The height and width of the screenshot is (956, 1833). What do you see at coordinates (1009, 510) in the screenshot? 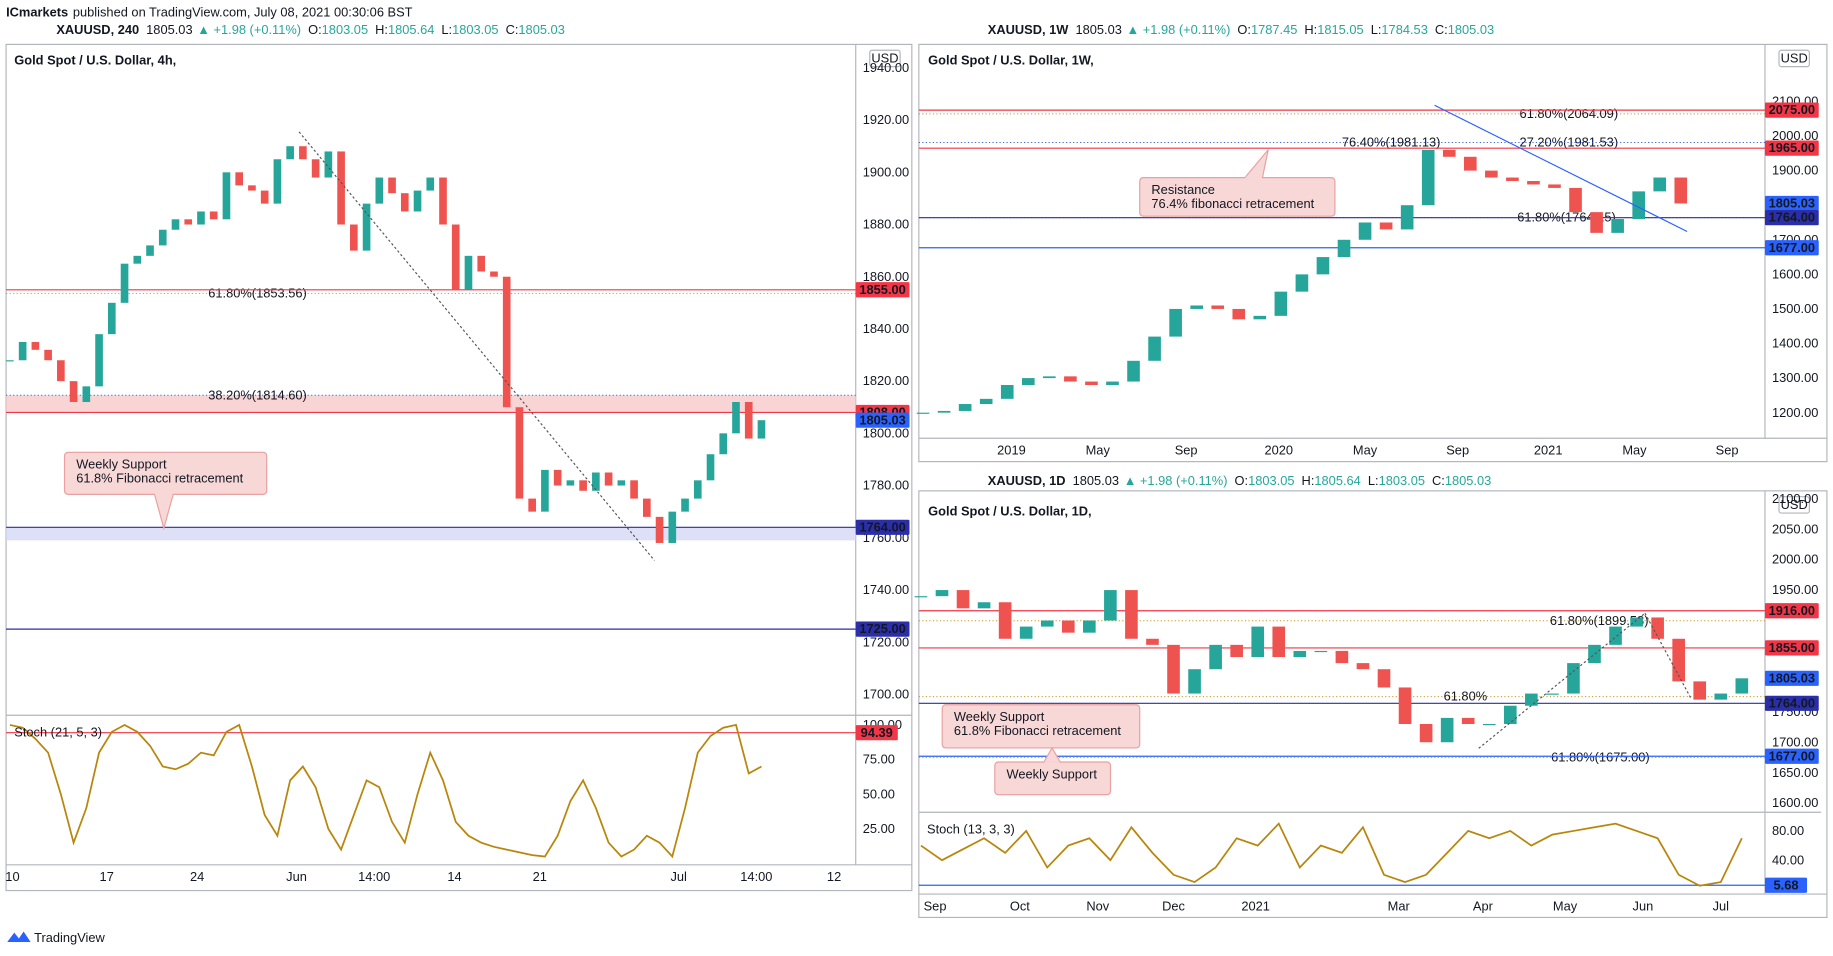
I see `chart-title: Gold Spot / U.S. Dollar, 1D,` at bounding box center [1009, 510].